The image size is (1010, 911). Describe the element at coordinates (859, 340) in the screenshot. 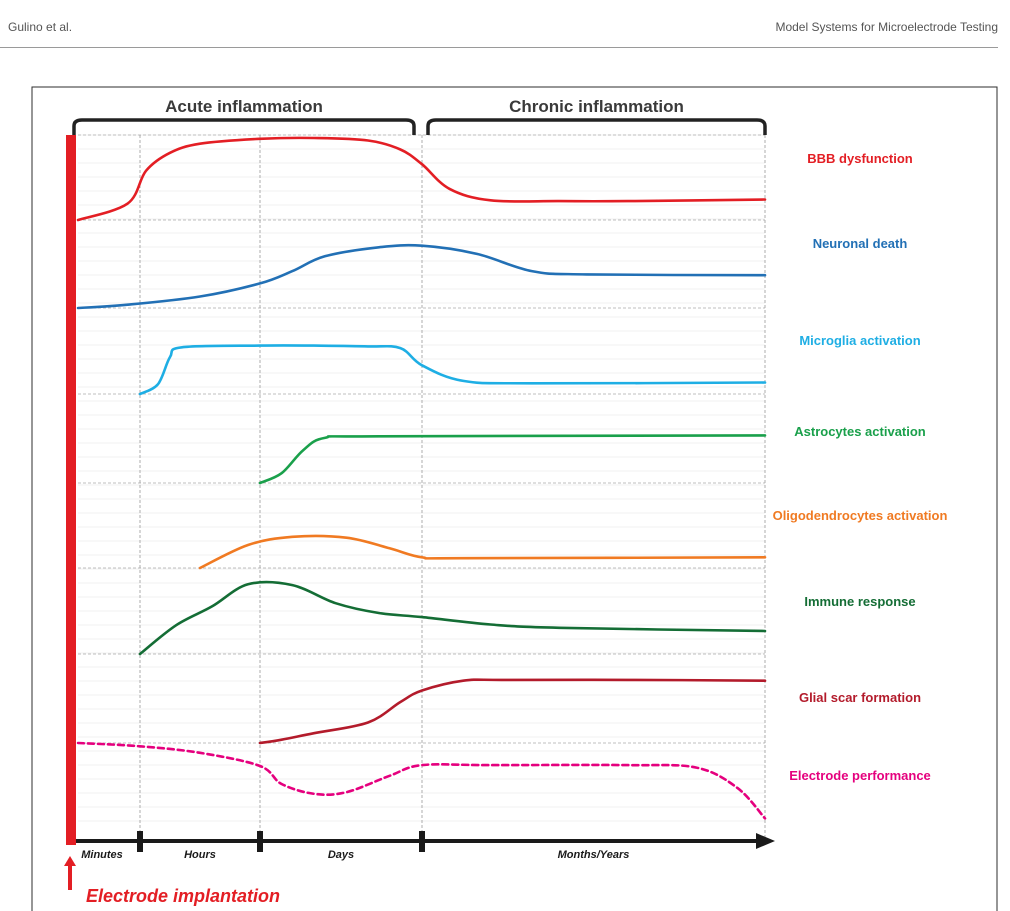

I see `series-label-microglia-activation: Microglia activation` at that location.